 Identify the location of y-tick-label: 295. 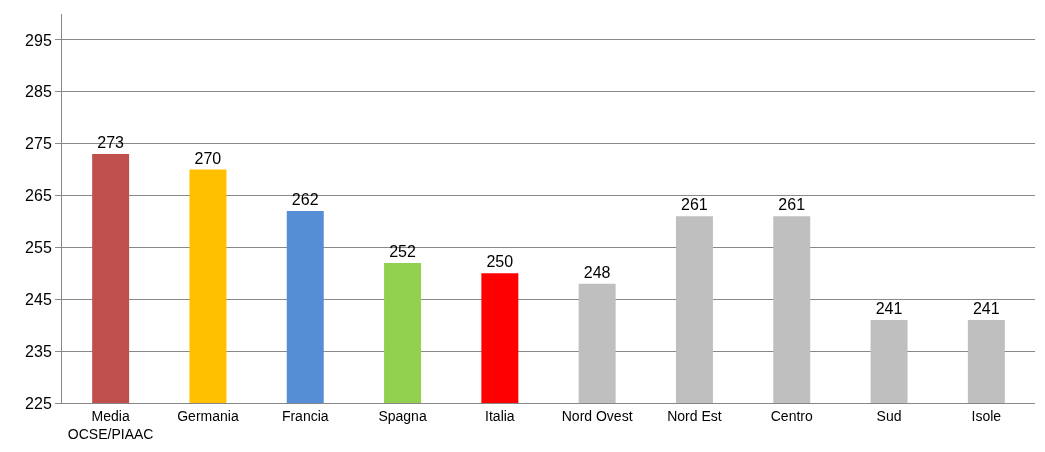
(38, 40).